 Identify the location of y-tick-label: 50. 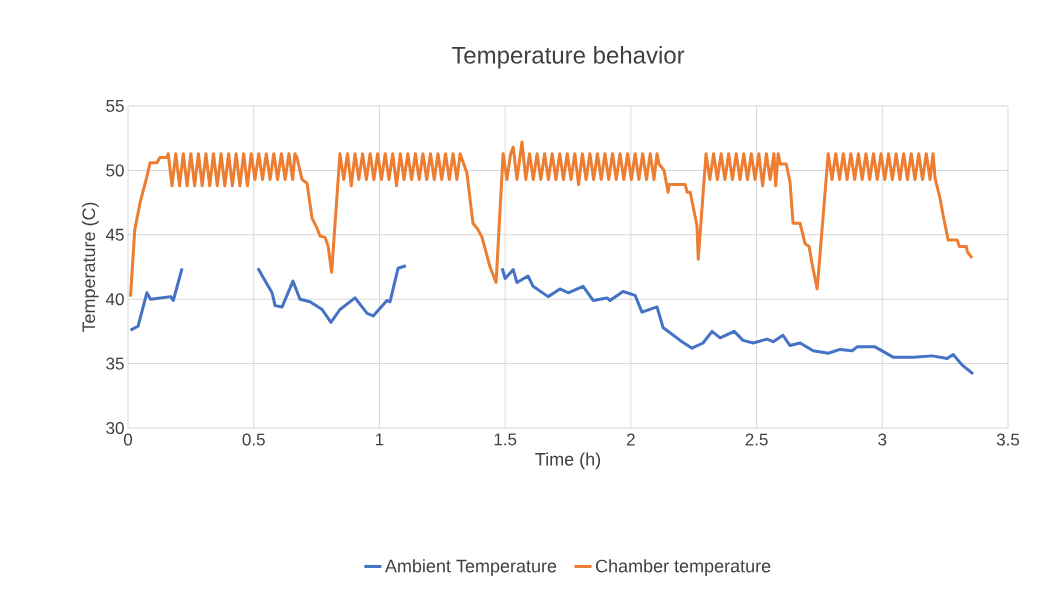
(115, 170).